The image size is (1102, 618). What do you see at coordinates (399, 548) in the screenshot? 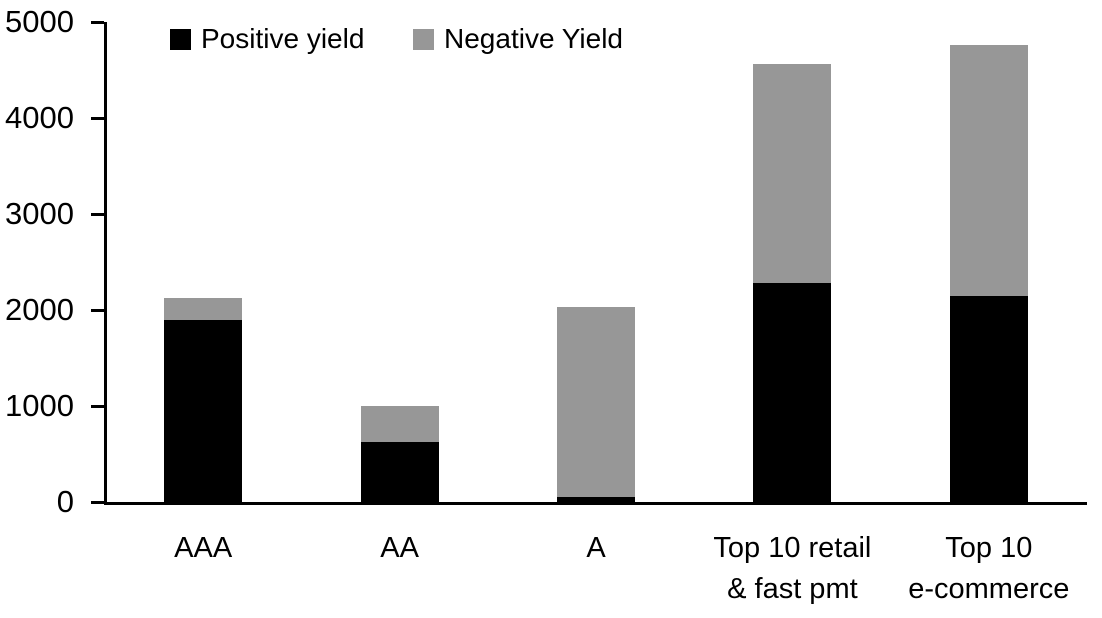
I see `x-axis-category-label: AA` at bounding box center [399, 548].